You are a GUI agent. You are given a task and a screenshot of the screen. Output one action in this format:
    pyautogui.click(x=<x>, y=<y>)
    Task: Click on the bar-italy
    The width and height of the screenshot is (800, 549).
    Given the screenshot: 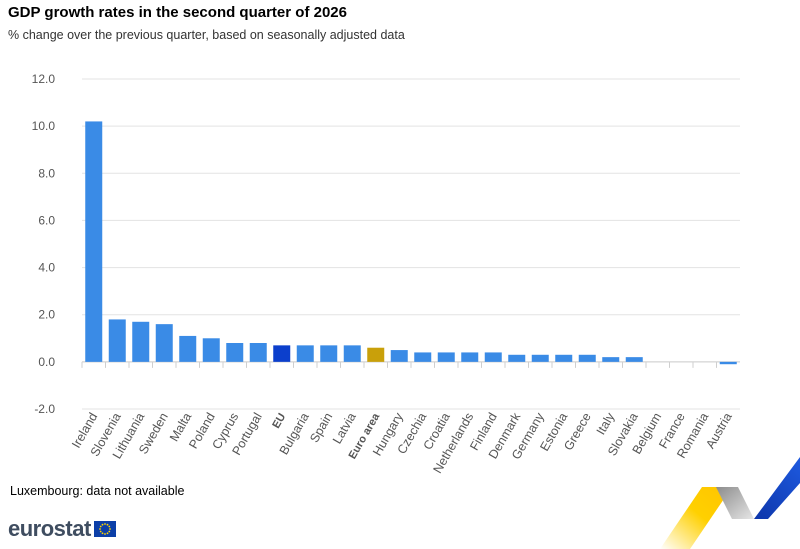 What is the action you would take?
    pyautogui.click(x=611, y=359)
    